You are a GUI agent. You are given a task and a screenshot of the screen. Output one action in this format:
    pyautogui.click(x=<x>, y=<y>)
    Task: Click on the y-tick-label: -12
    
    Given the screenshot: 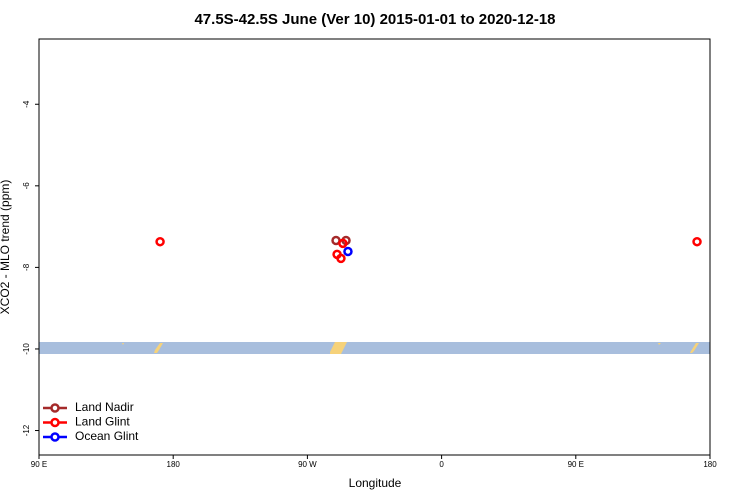 What is the action you would take?
    pyautogui.click(x=26, y=430)
    